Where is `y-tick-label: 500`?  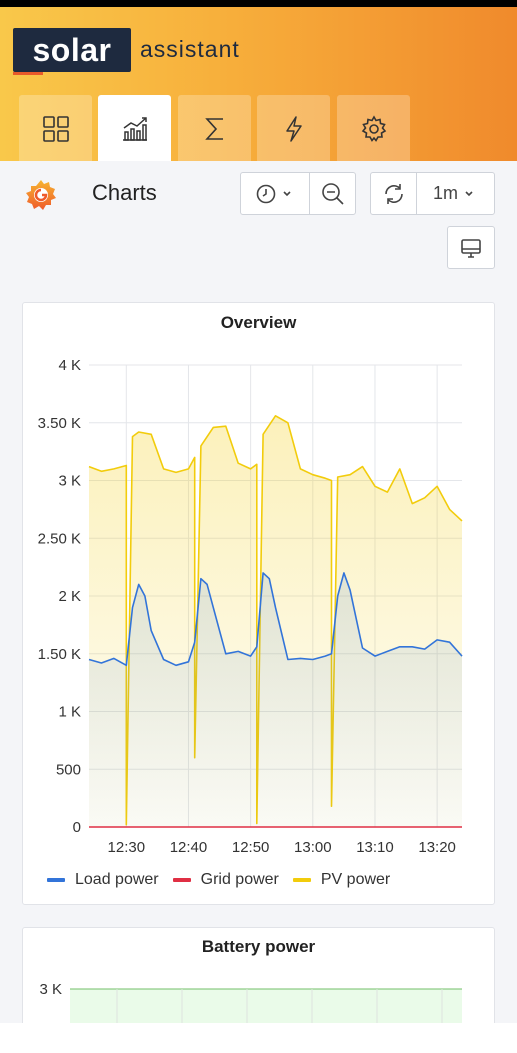
y-tick-label: 500 is located at coordinates (68, 769).